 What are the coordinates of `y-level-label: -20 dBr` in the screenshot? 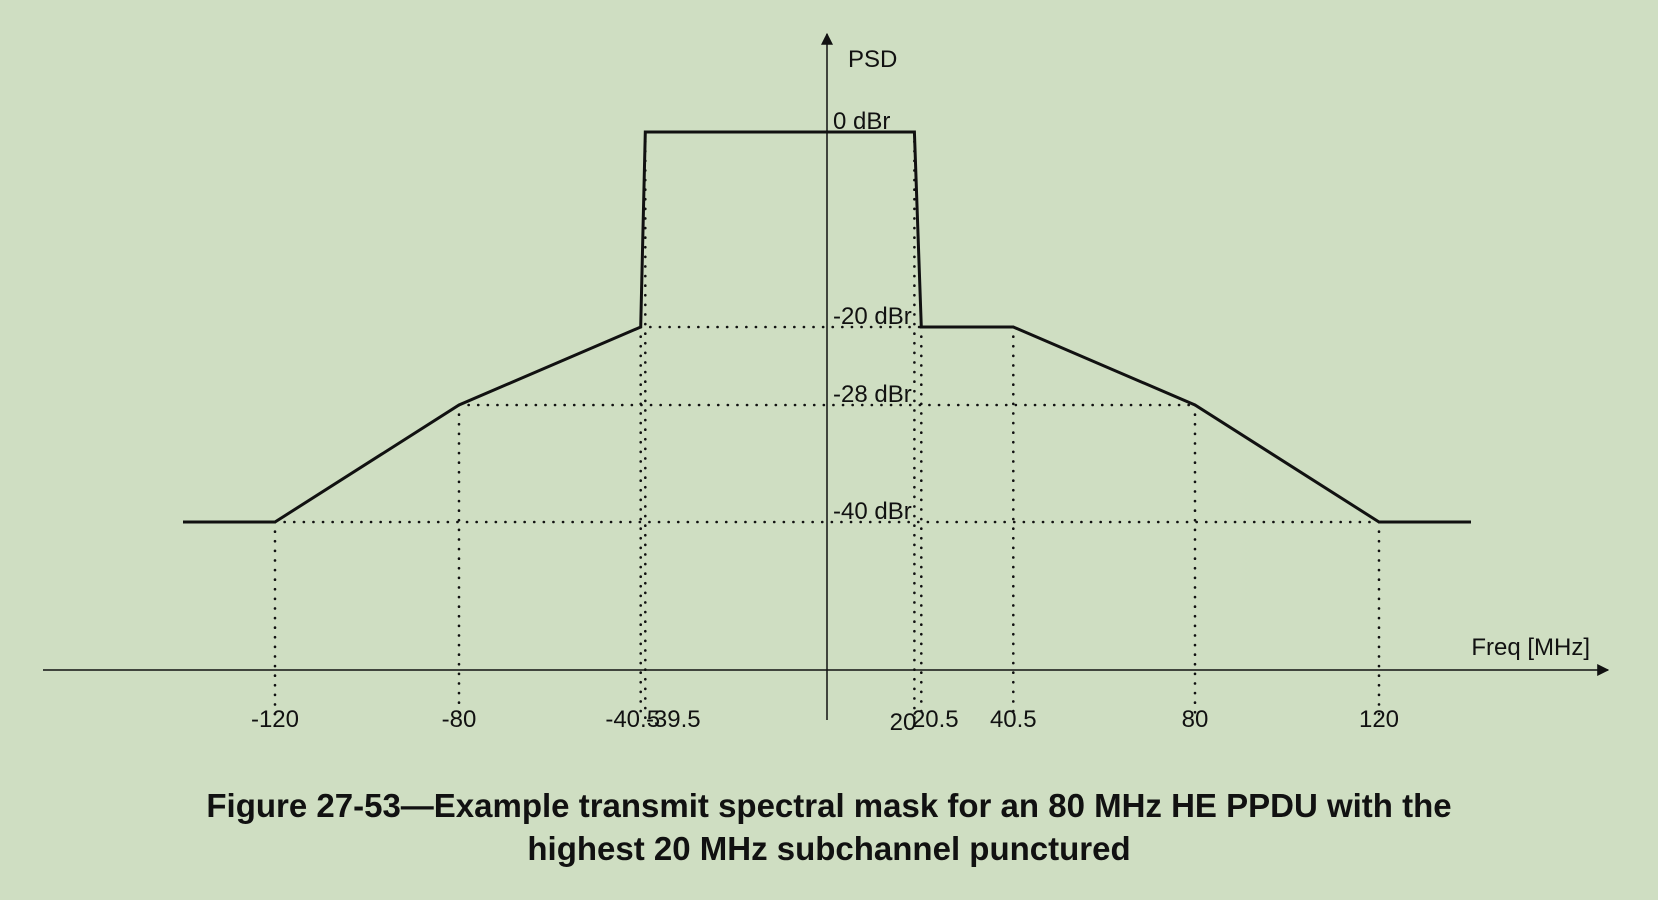 It's located at (872, 316).